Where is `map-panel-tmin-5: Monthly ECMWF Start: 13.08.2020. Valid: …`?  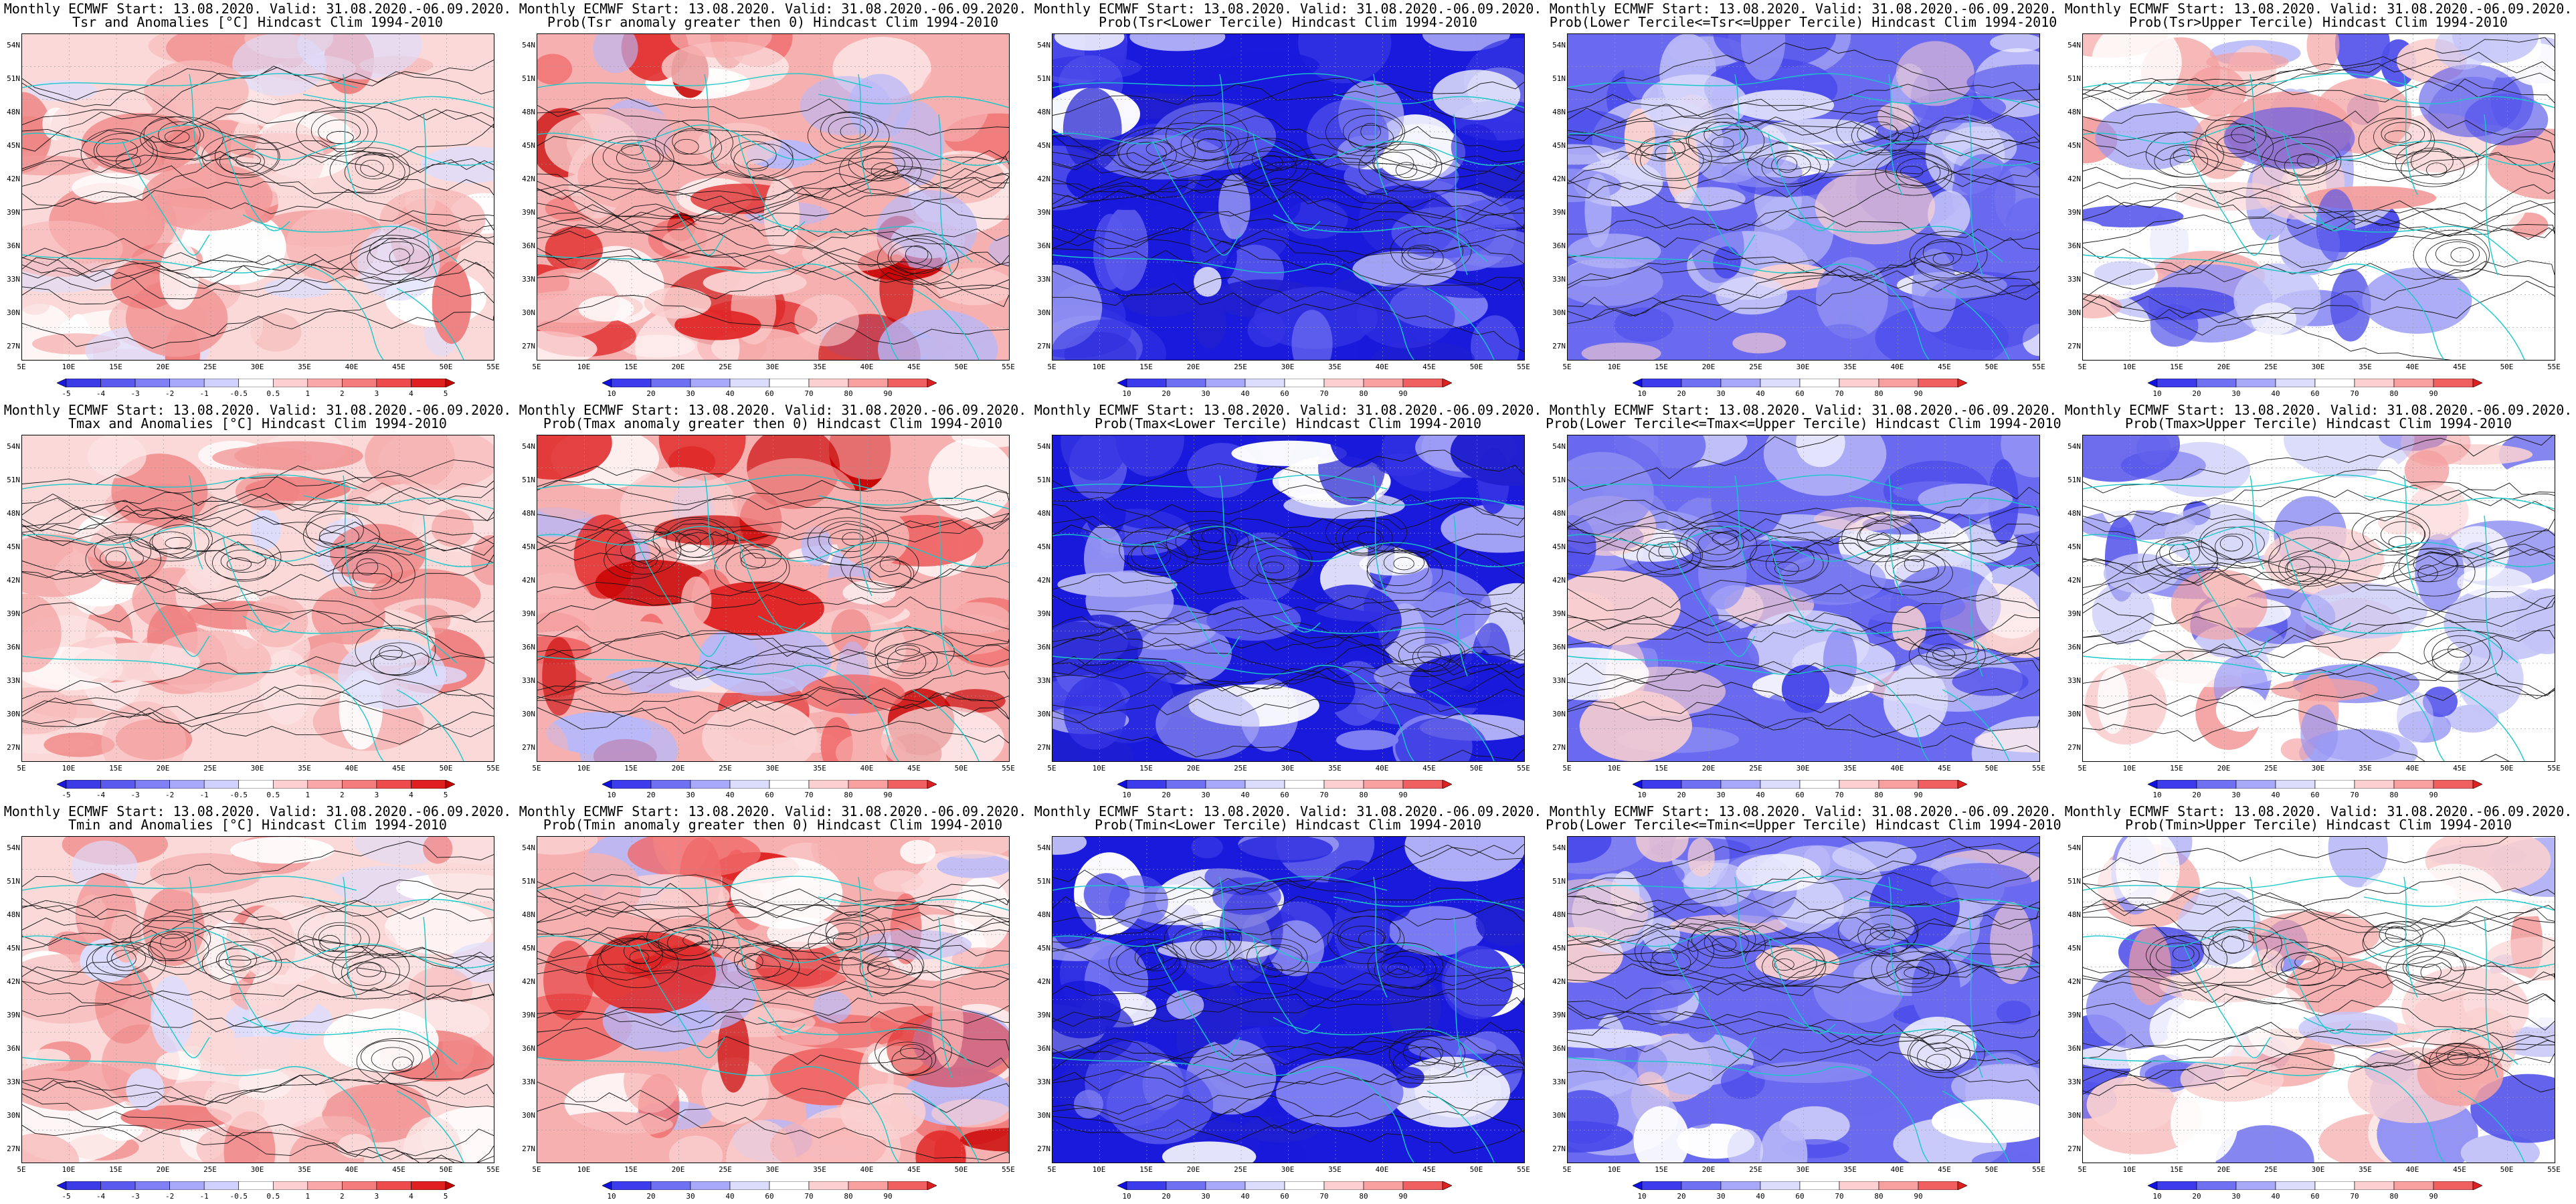 map-panel-tmin-5: Monthly ECMWF Start: 13.08.2020. Valid: … is located at coordinates (2318, 1003).